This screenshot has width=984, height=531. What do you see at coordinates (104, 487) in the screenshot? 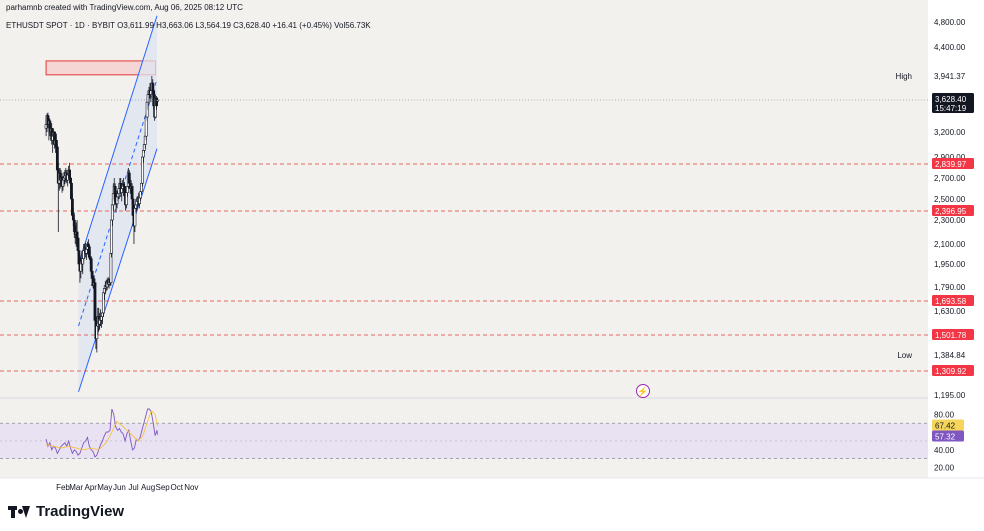
I see `time-tick-3: May` at bounding box center [104, 487].